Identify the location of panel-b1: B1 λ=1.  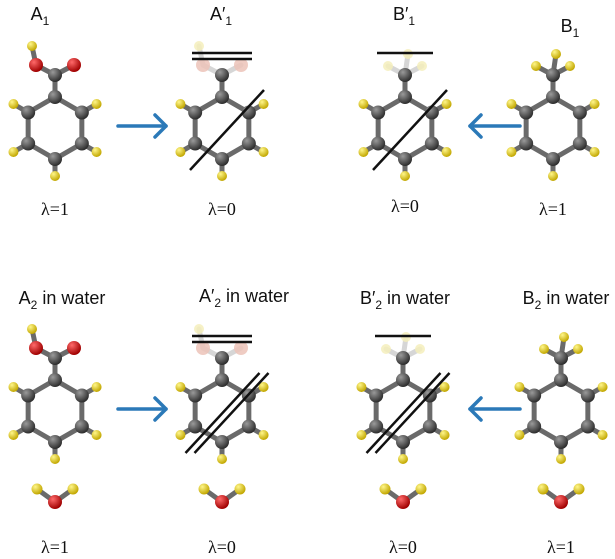
(553, 117).